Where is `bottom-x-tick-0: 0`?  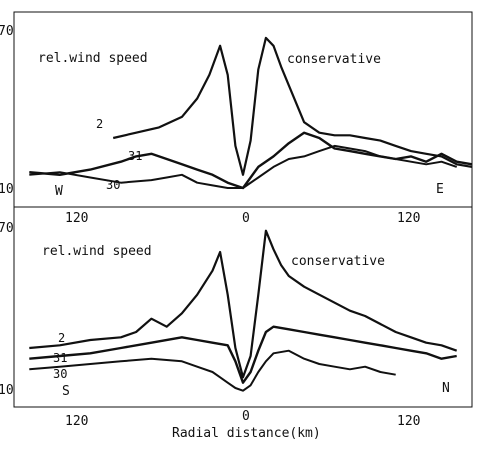 bottom-x-tick-0: 0 is located at coordinates (246, 416).